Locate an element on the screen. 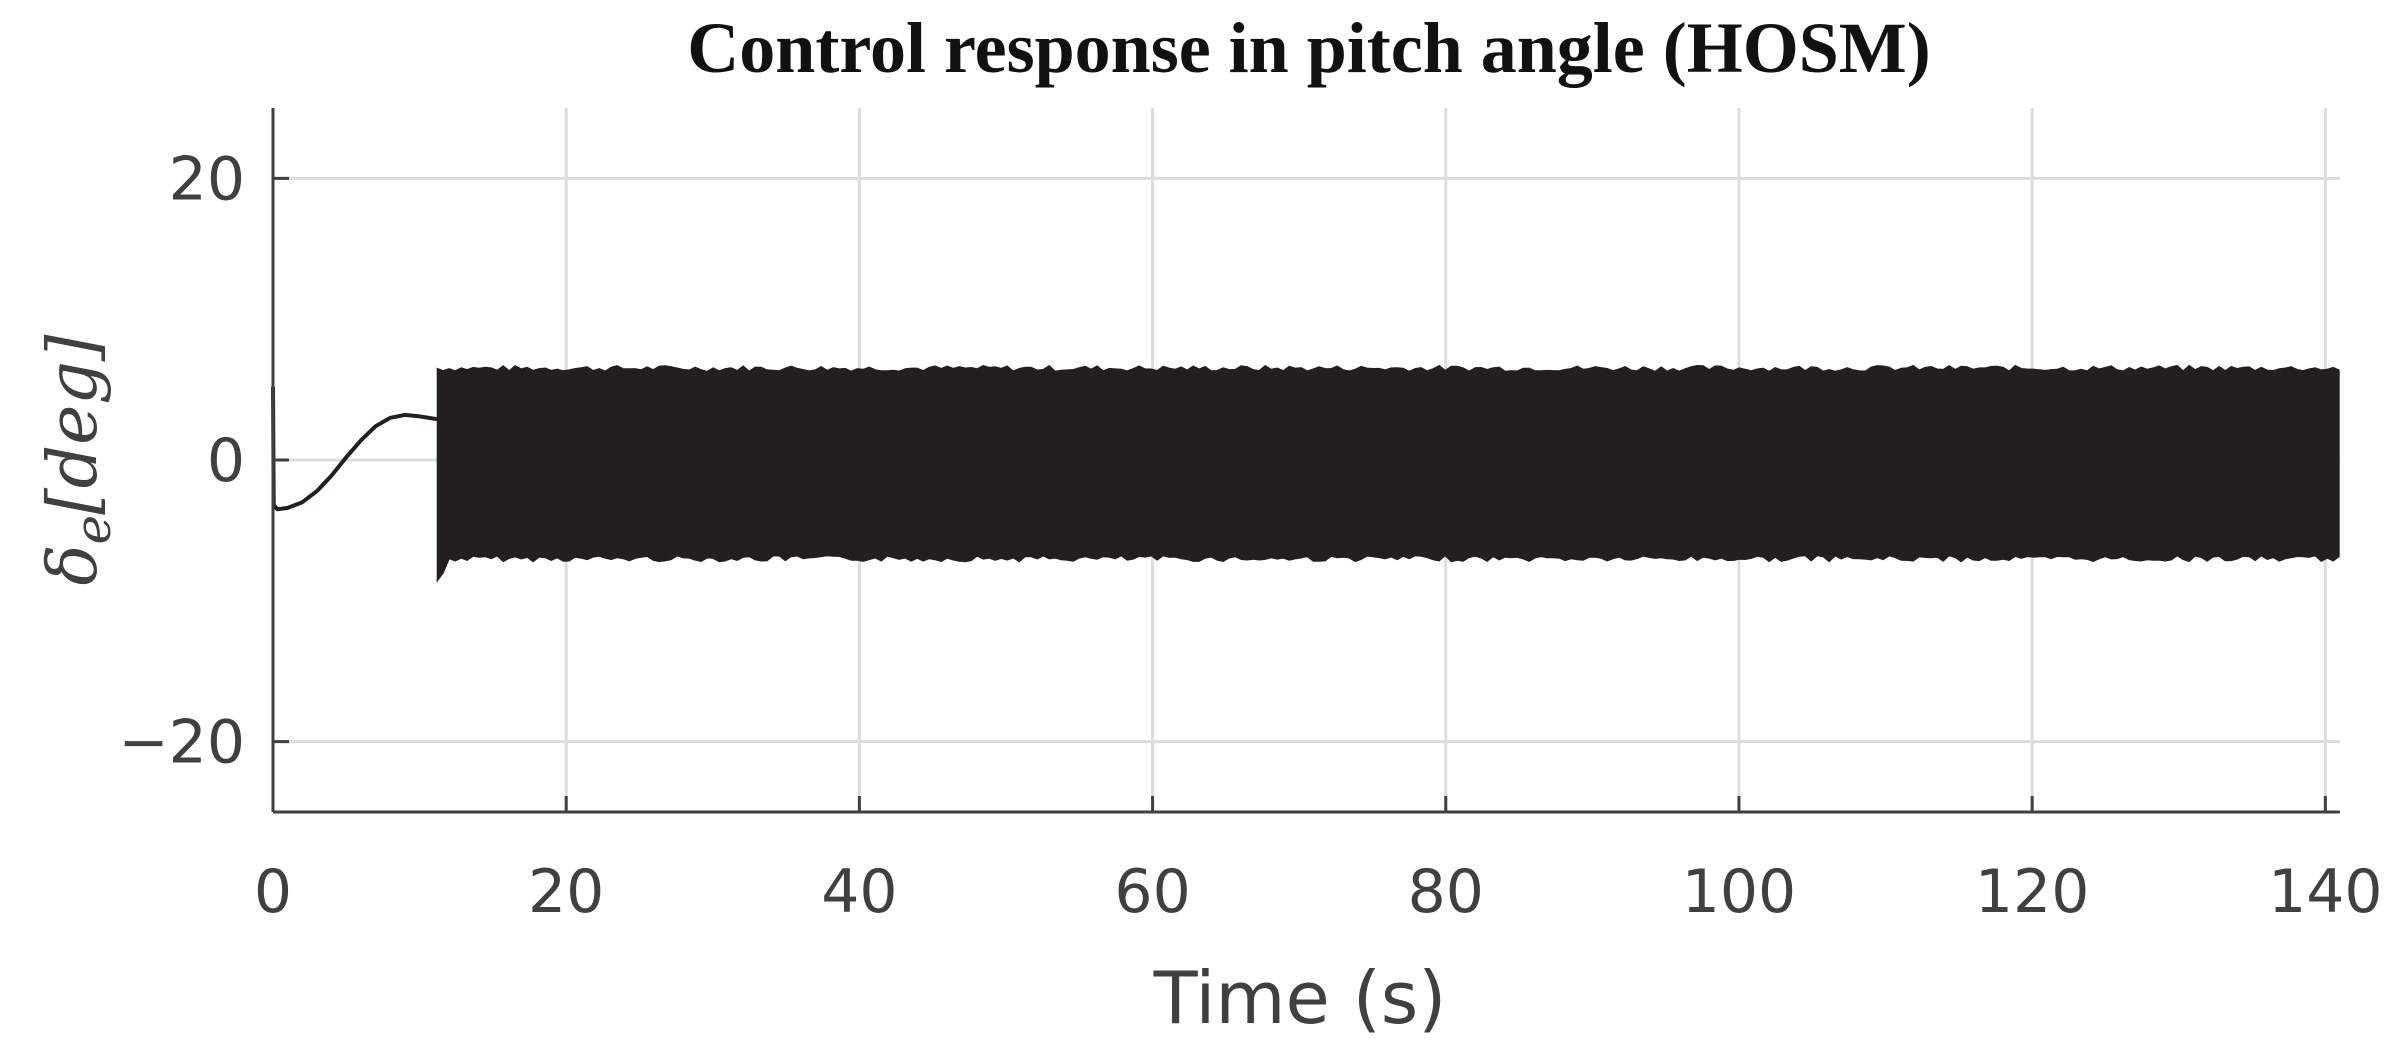 The height and width of the screenshot is (1061, 2394). y-axis-label-unit: [deg] is located at coordinates (73, 424).